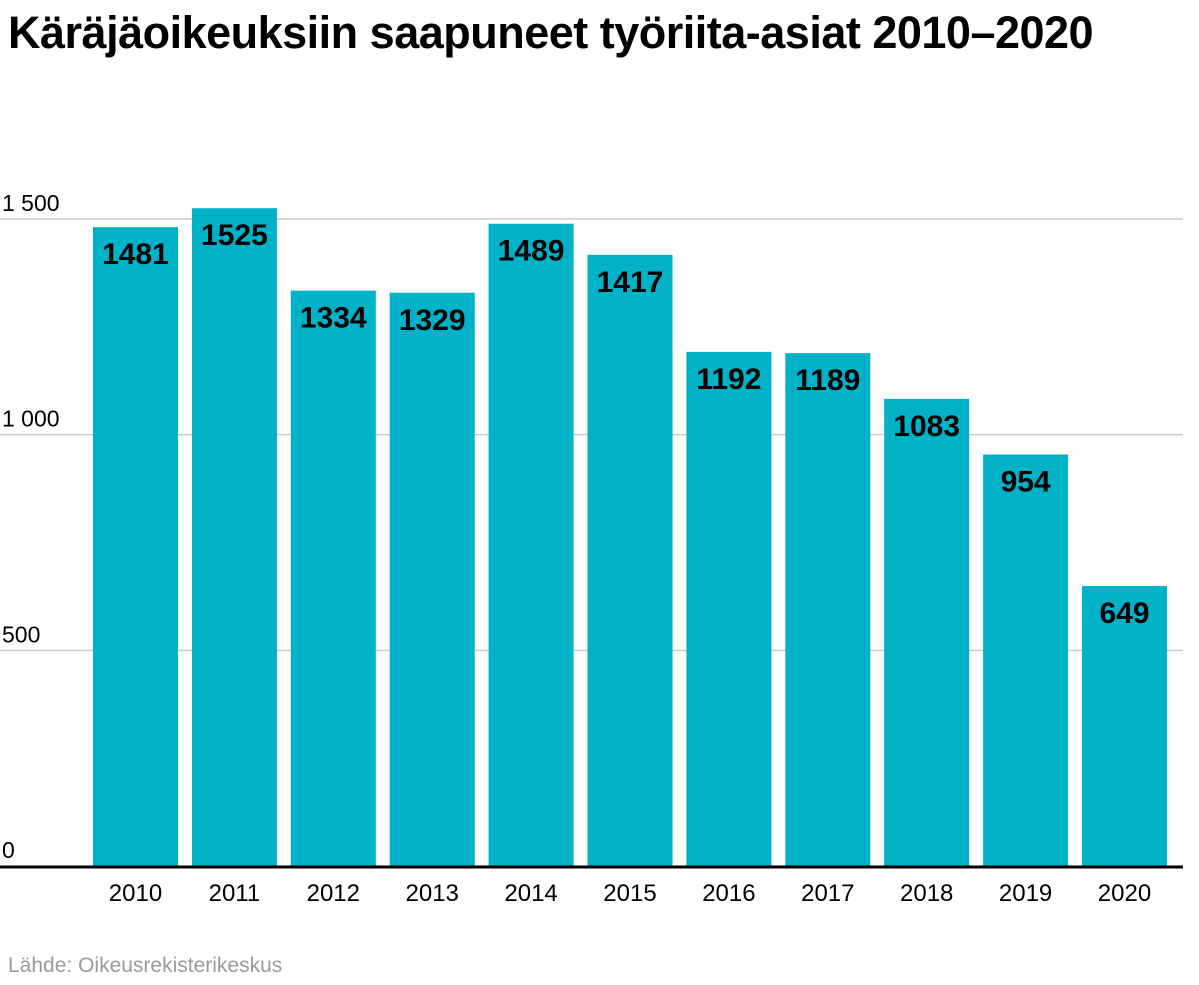 The height and width of the screenshot is (985, 1199). Describe the element at coordinates (8, 850) in the screenshot. I see `y-tick-label: 0` at that location.